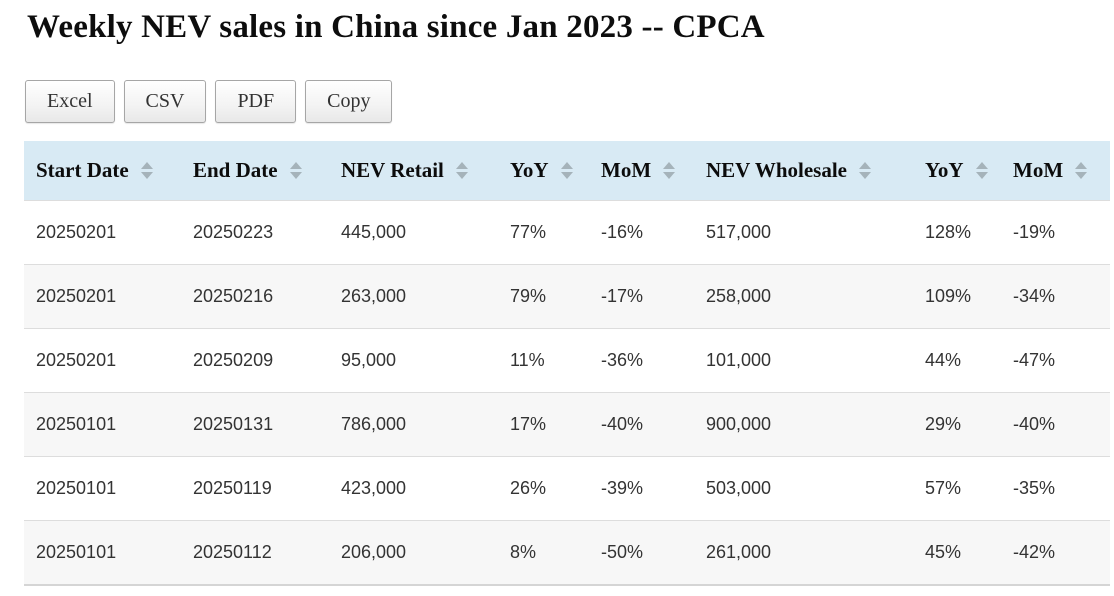  Describe the element at coordinates (413, 296) in the screenshot. I see `table-cell: 263,000` at that location.